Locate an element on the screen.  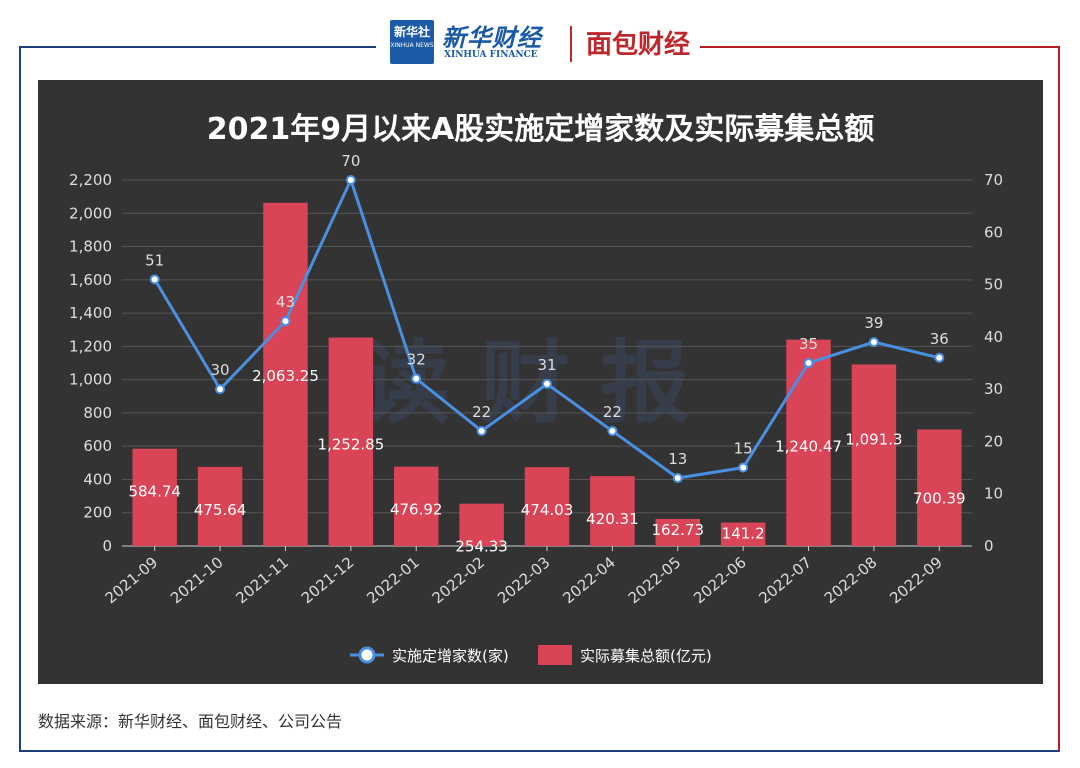
xinhua-badge-logo: 新华社 XINHUA NEWS is located at coordinates (412, 42).